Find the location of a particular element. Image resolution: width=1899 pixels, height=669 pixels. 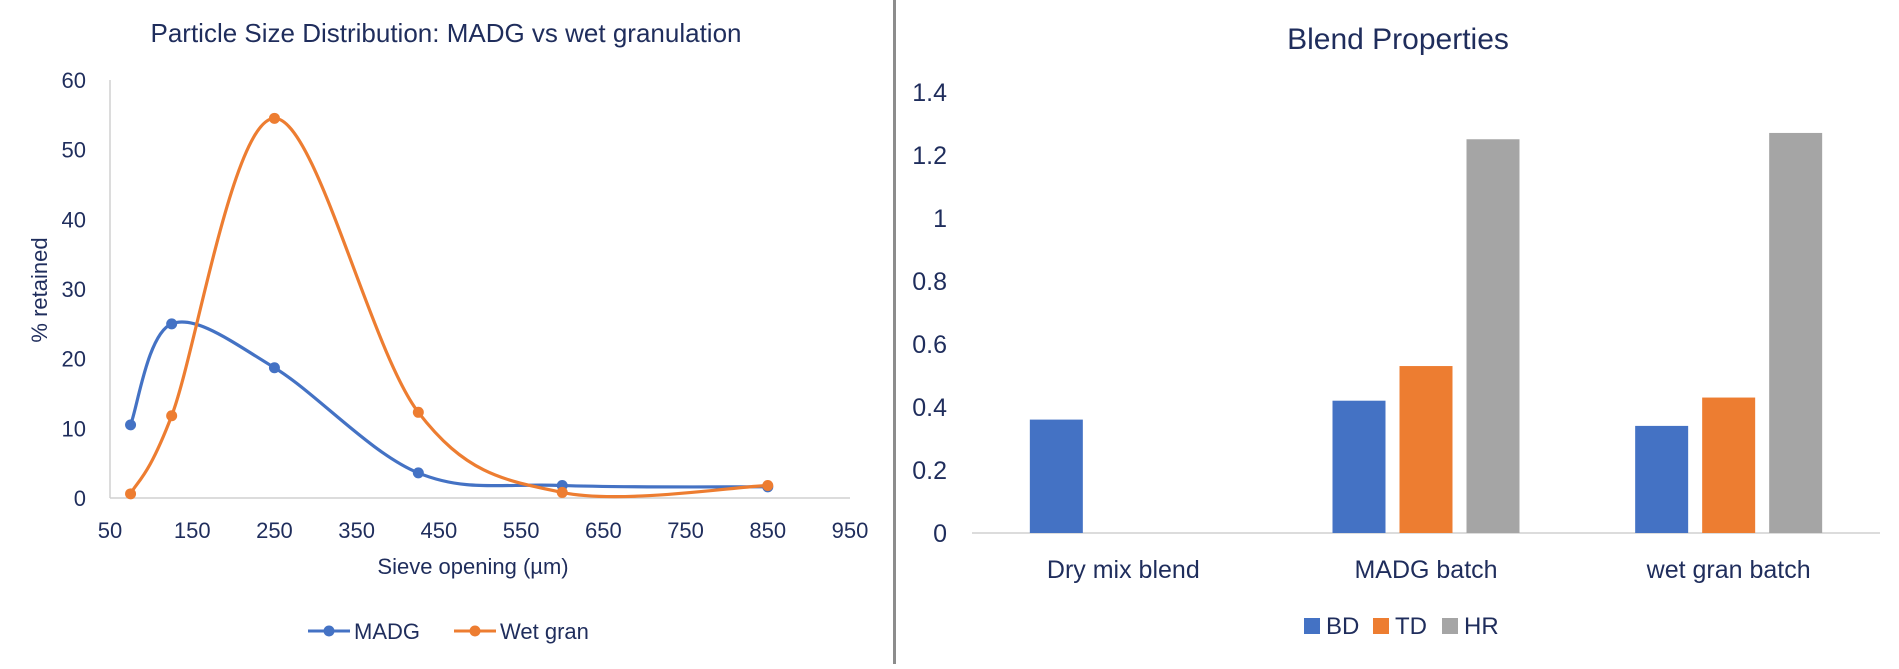

psd-x-tick-label: 150 is located at coordinates (192, 530).